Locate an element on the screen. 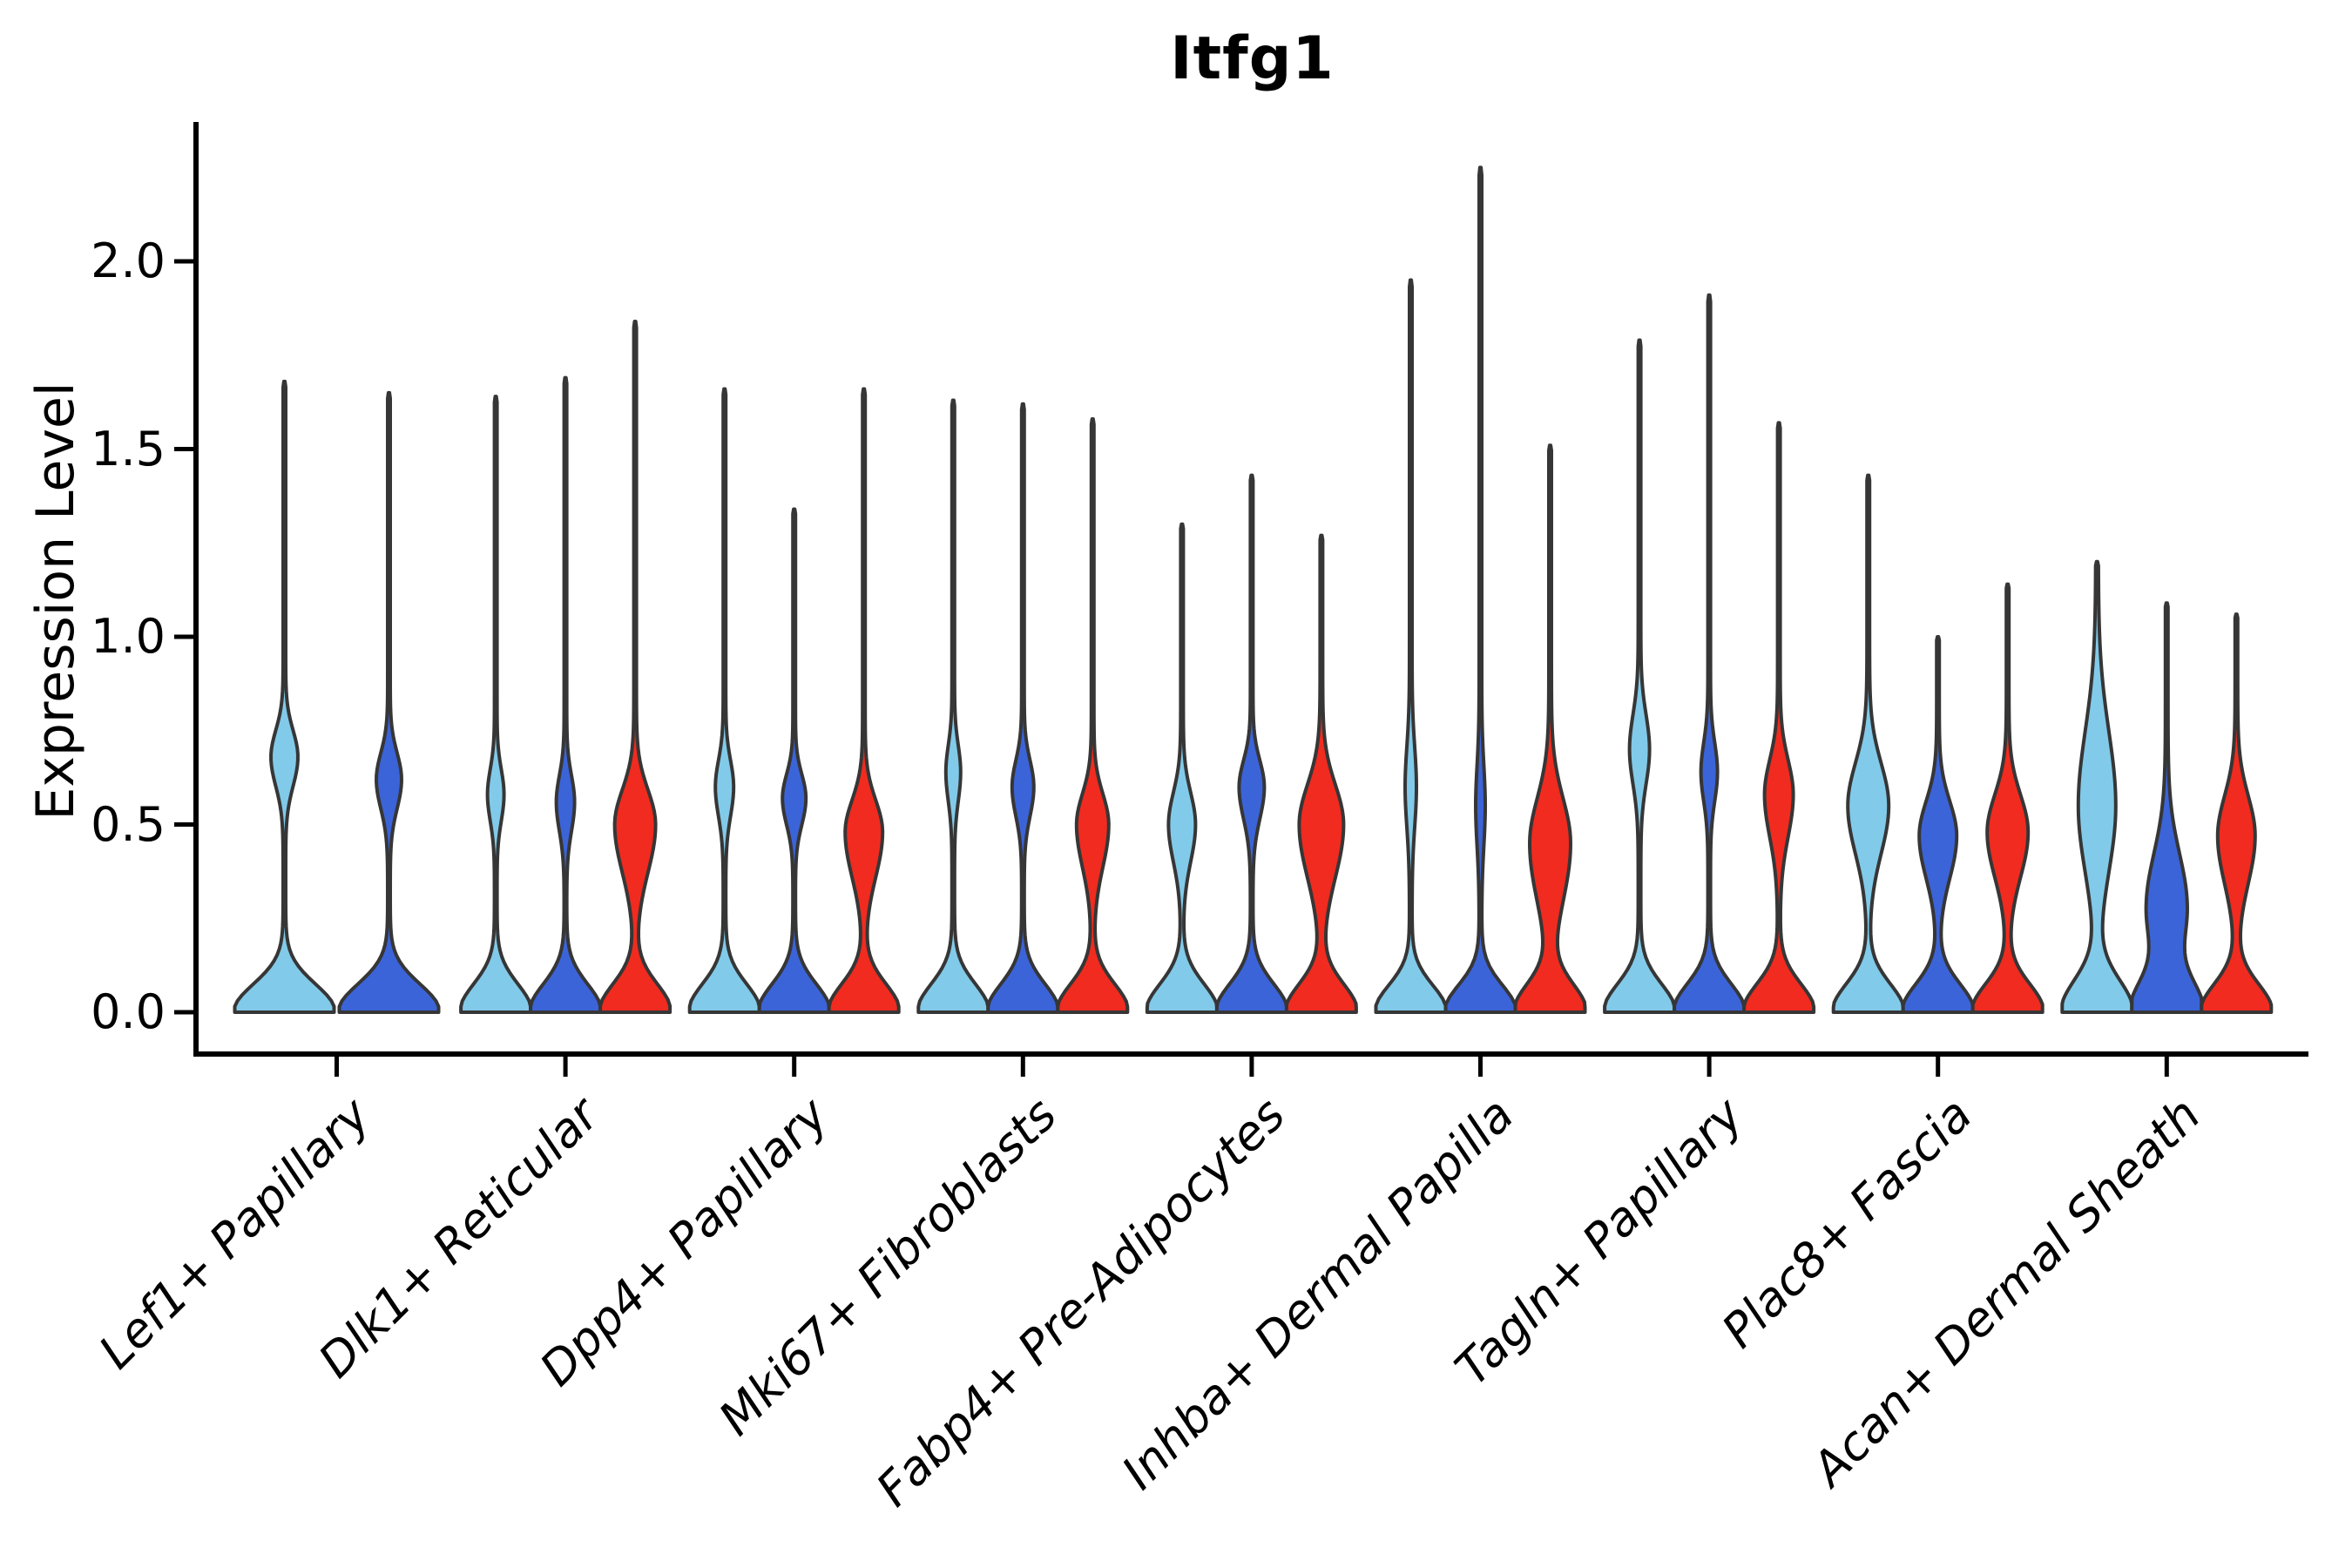 This screenshot has height=1568, width=2352. y-tick-label: 2.0 is located at coordinates (129, 260).